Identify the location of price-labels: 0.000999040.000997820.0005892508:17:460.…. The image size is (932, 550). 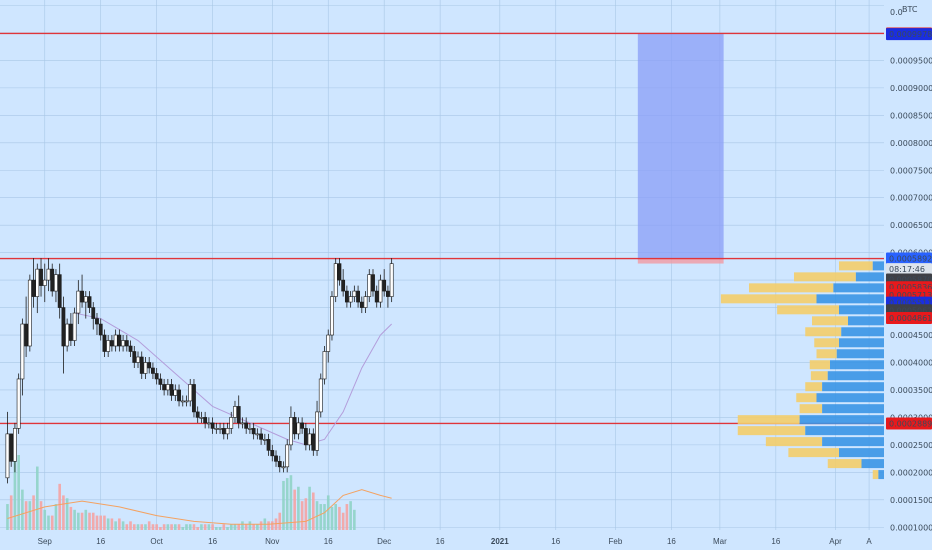
(909, 228).